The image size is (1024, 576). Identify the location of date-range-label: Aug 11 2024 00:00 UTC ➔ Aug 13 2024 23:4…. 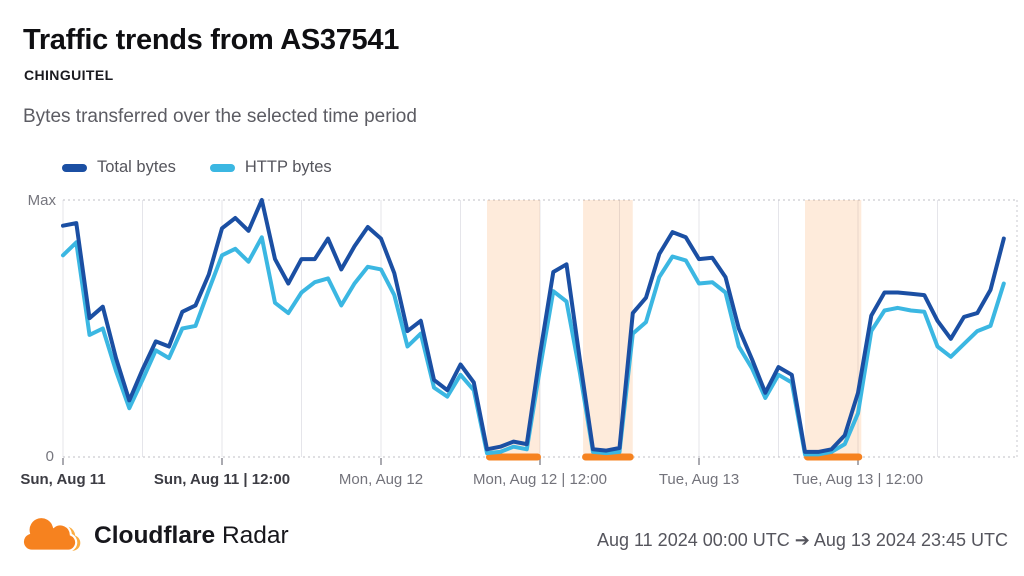
(802, 540).